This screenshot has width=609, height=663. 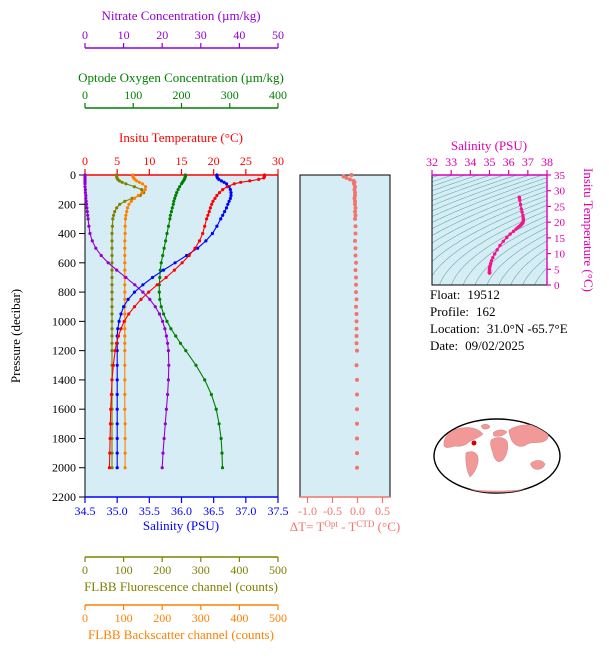 I want to click on fluorescence-tick-label: 300, so click(x=201, y=570).